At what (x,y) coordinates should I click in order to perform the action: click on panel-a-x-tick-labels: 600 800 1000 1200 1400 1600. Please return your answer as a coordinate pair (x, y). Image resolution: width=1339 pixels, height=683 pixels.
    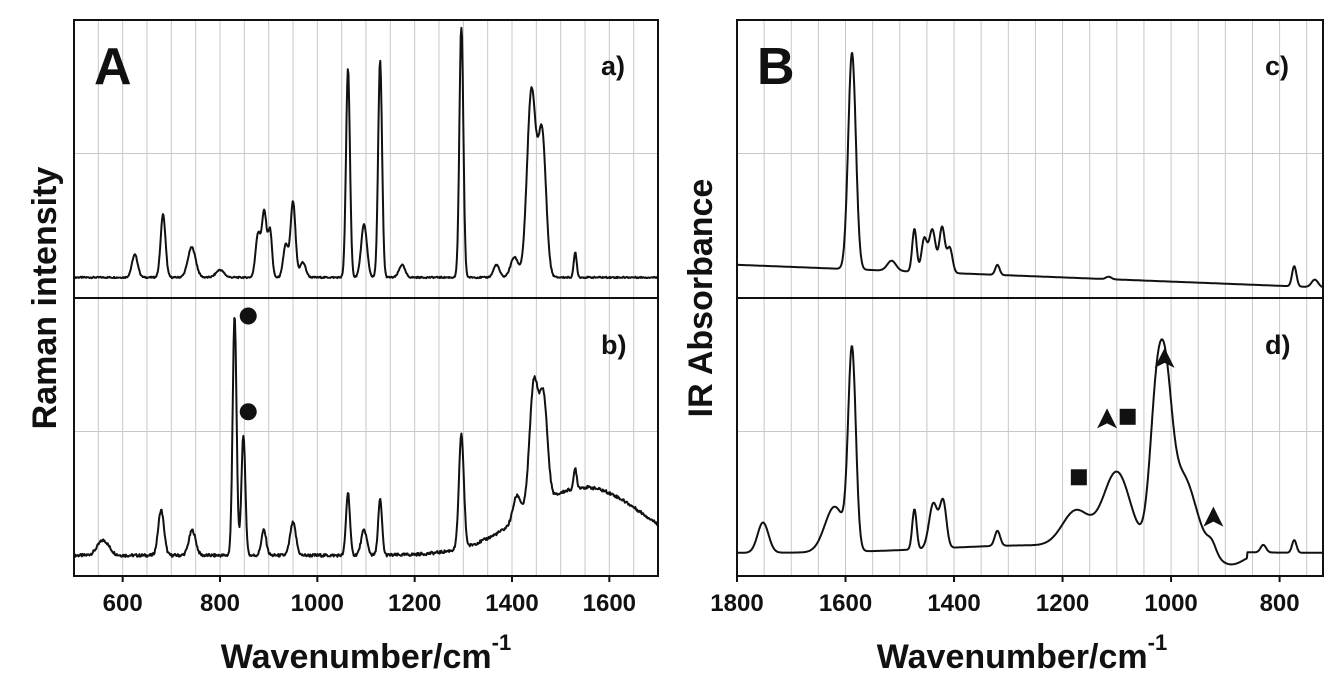
    Looking at the image, I should click on (369, 596).